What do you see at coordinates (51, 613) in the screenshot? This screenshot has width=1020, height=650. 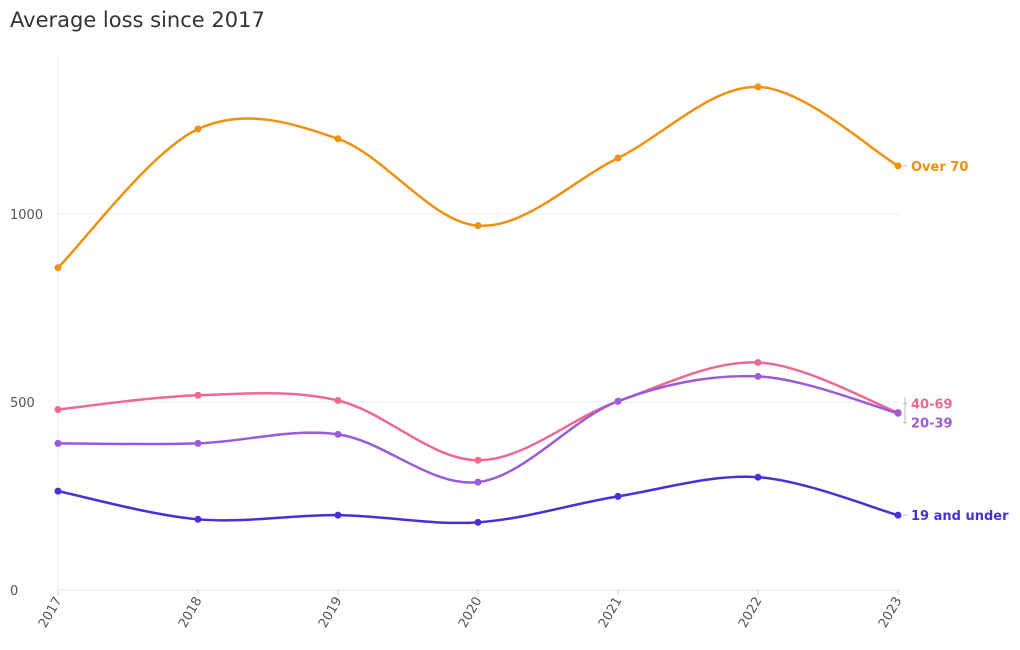 I see `x-tick-label: 2017` at bounding box center [51, 613].